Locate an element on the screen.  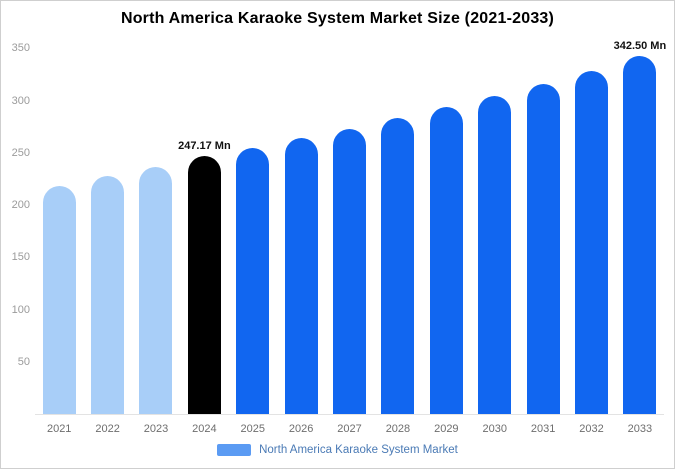
bar-column-2033: 342.50 Mn is located at coordinates (640, 227).